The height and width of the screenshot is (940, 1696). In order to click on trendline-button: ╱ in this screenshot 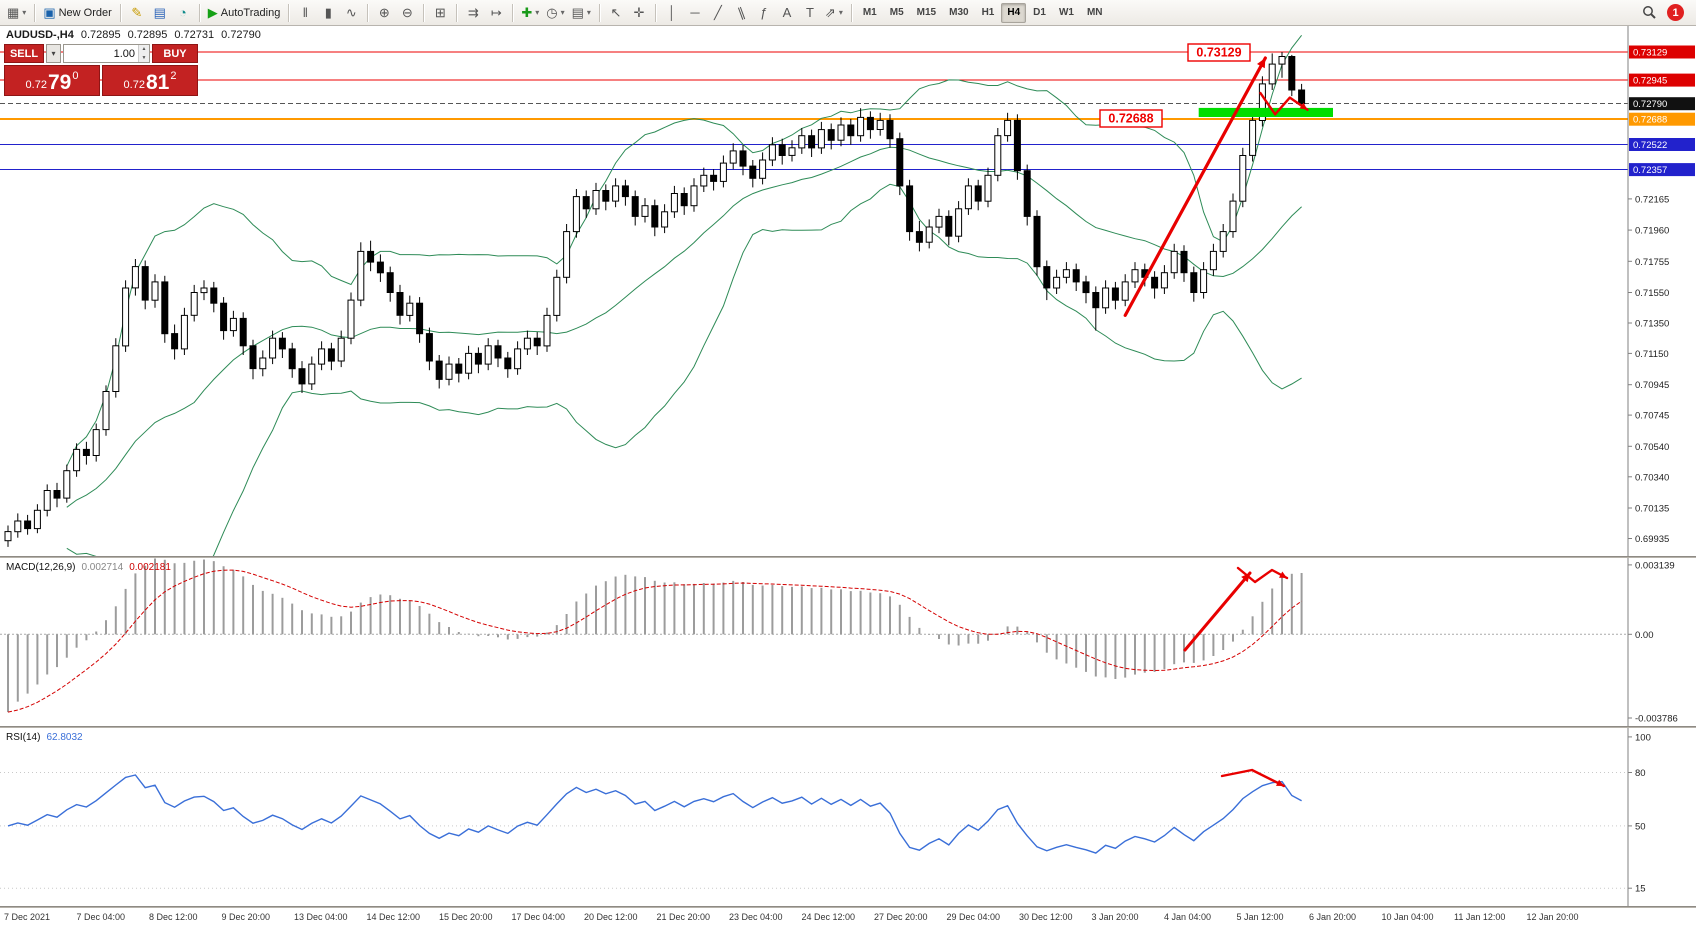, I will do `click(718, 13)`.